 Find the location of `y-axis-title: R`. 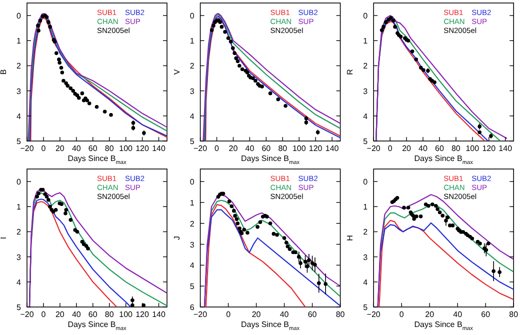

y-axis-title: R is located at coordinates (350, 71).